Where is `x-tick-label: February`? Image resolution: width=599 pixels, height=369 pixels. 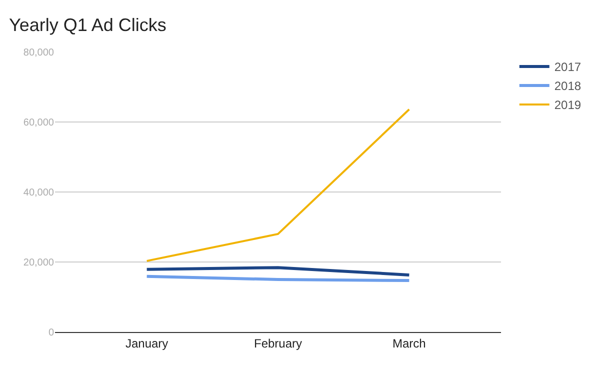
x-tick-label: February is located at coordinates (278, 343).